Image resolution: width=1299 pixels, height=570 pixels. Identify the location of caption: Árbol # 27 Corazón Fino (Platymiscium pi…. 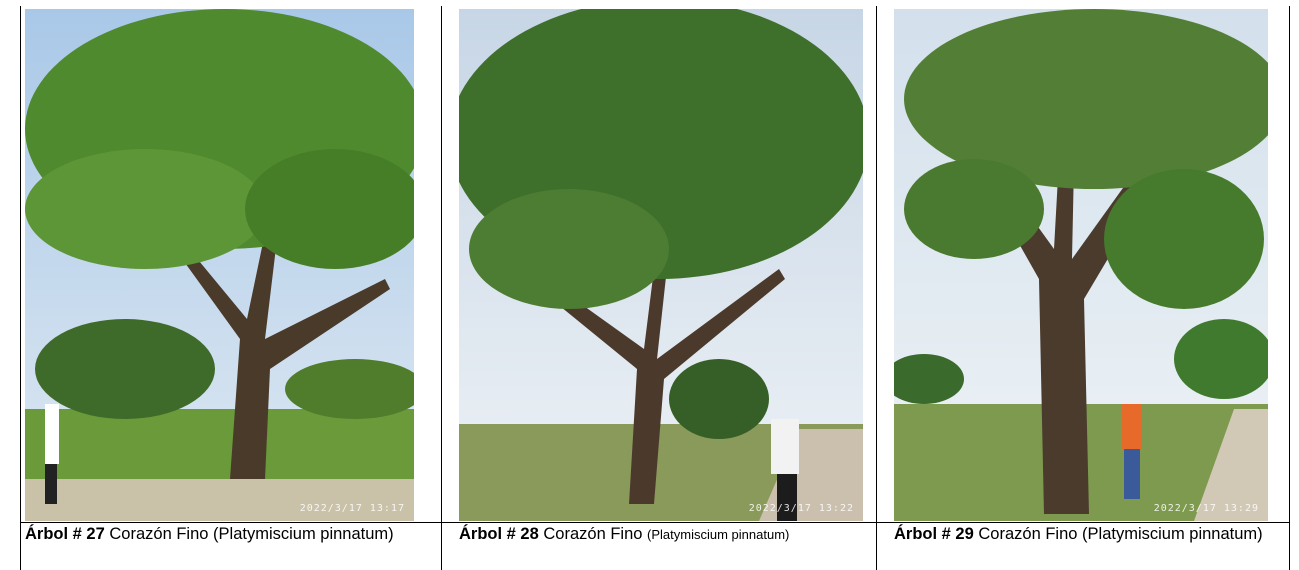
(230, 534).